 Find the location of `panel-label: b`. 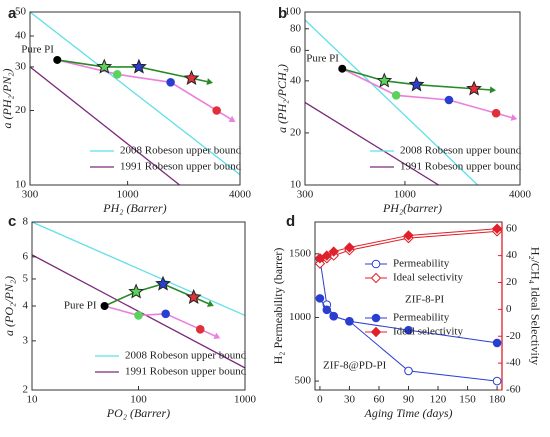

panel-label: b is located at coordinates (282, 13).